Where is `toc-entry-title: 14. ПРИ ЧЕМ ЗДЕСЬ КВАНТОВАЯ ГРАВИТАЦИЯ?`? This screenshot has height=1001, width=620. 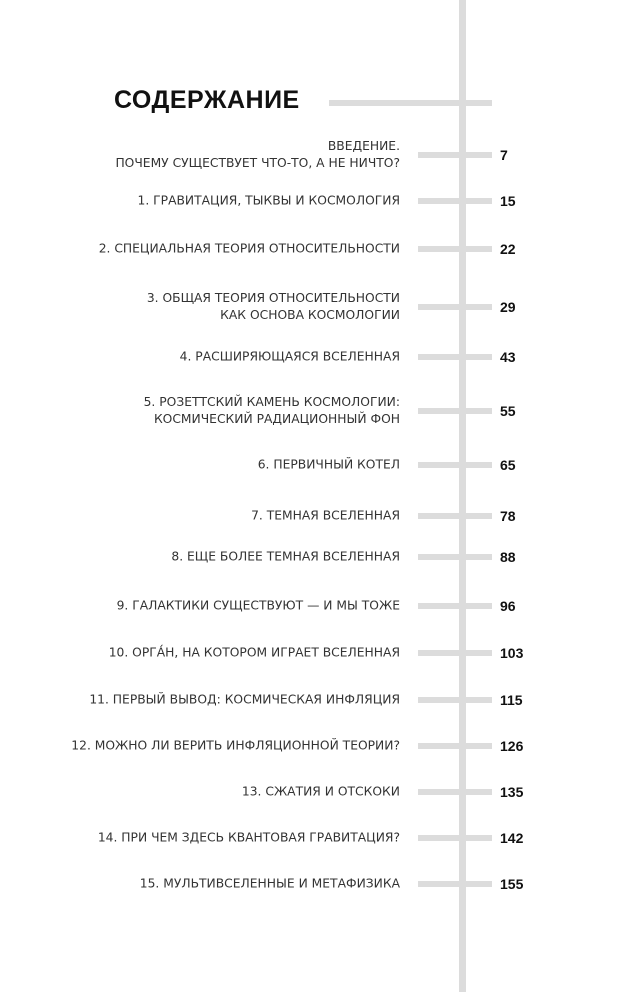
toc-entry-title: 14. ПРИ ЧЕМ ЗДЕСЬ КВАНТОВАЯ ГРАВИТАЦИЯ? is located at coordinates (248, 837).